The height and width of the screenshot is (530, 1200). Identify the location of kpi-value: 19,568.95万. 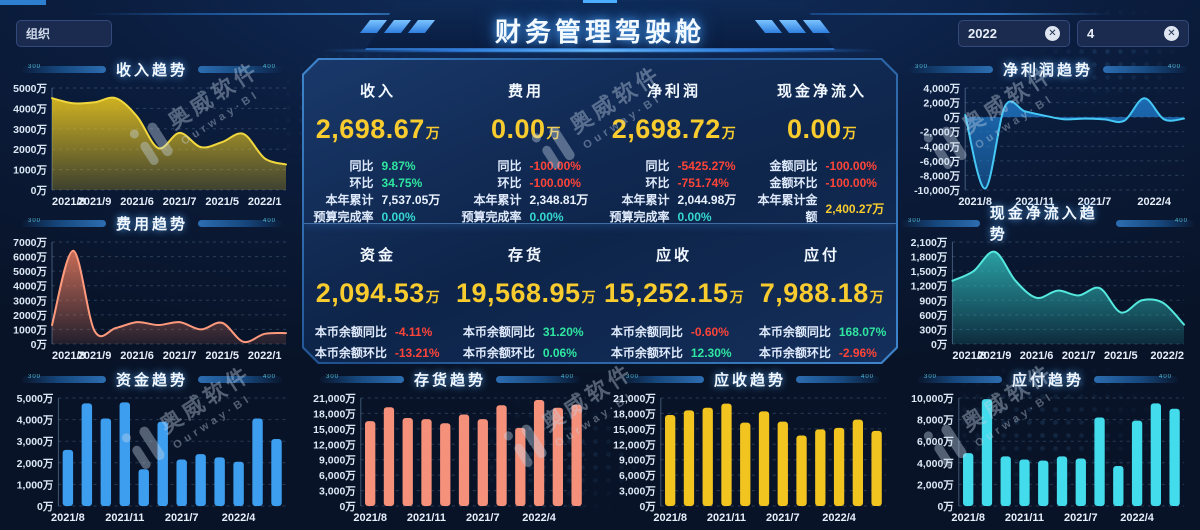
(526, 293).